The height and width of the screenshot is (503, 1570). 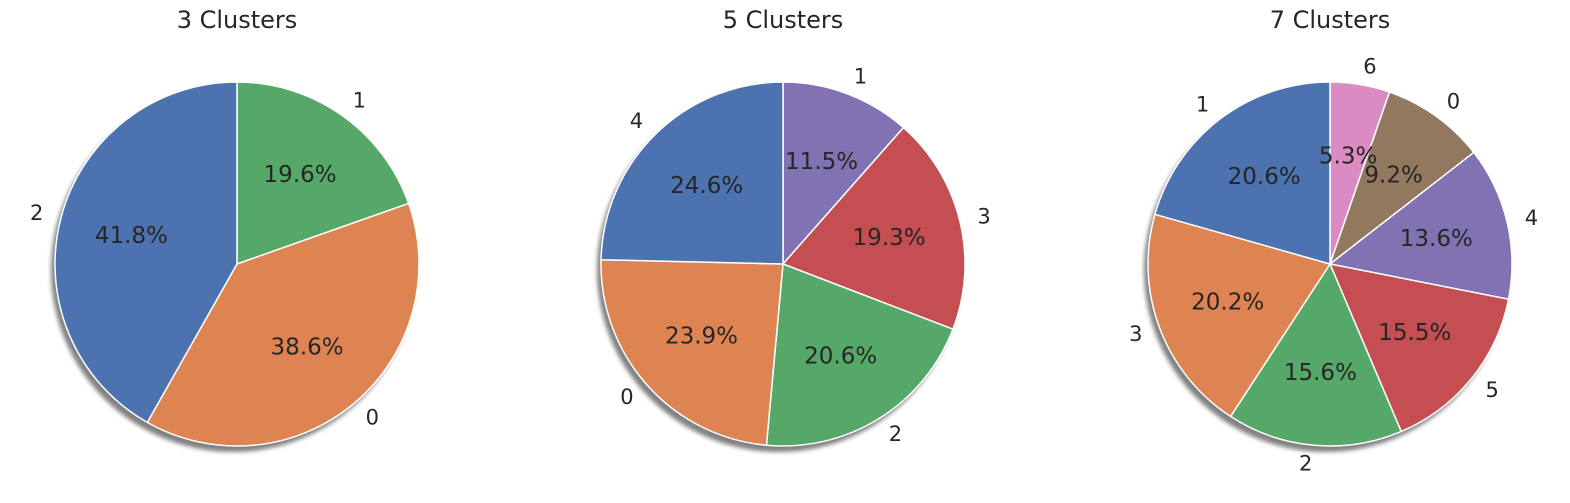 I want to click on slice-percent-label: 23.9%, so click(x=701, y=337).